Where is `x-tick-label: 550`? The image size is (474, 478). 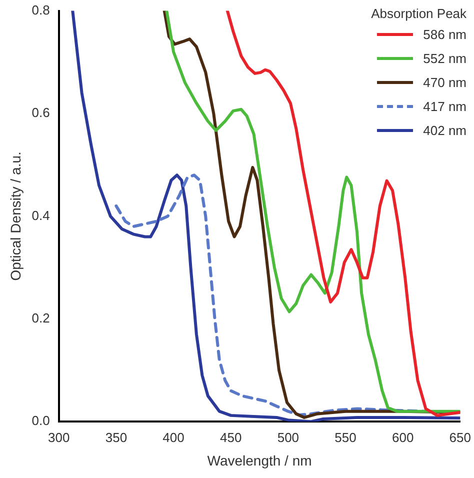 x-tick-label: 550 is located at coordinates (345, 437).